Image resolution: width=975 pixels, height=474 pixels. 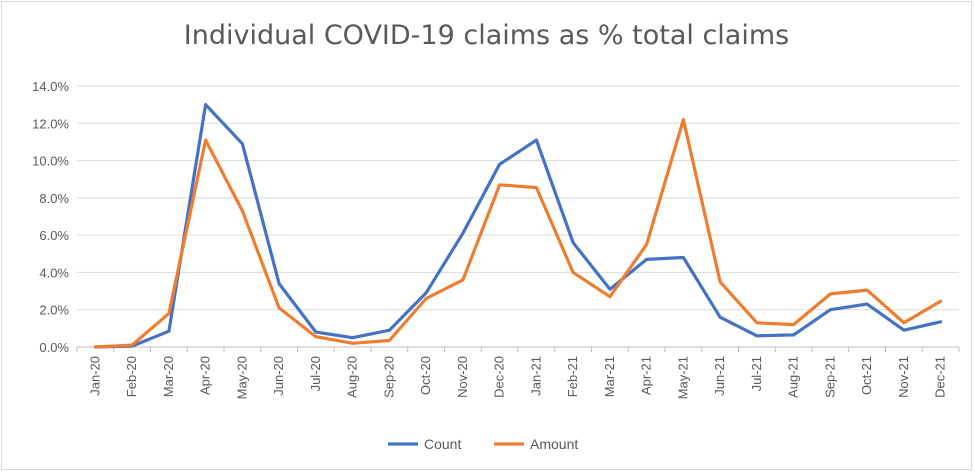 I want to click on x-tick-label: Aug-21, so click(x=793, y=377).